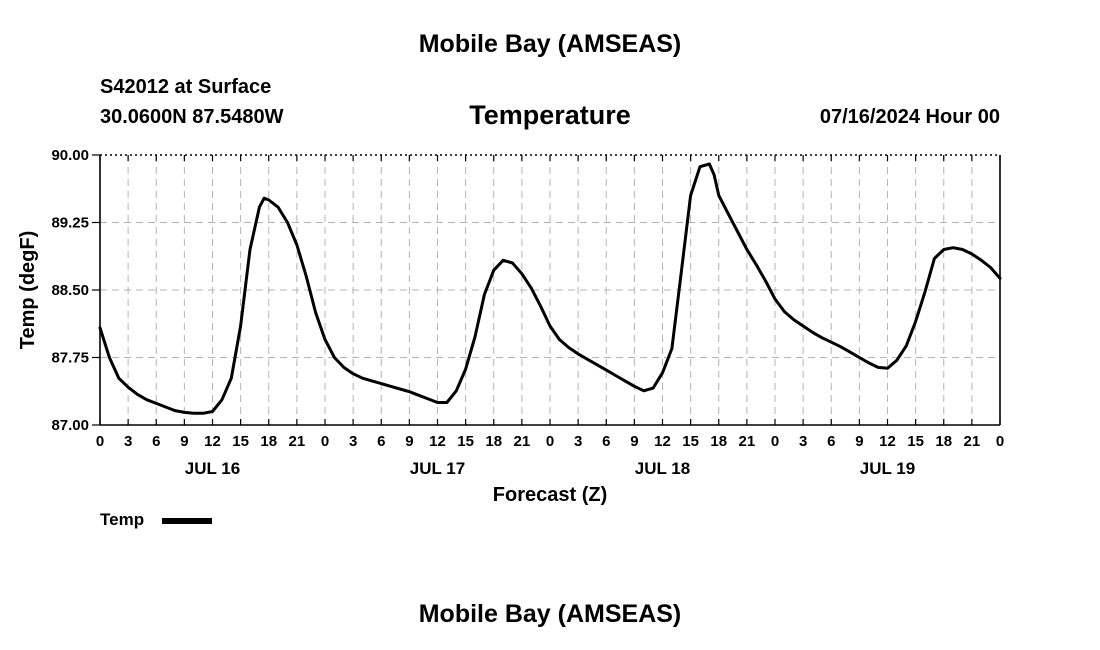 The height and width of the screenshot is (650, 1100). What do you see at coordinates (28, 290) in the screenshot?
I see `y-axis-title: Temp (degF)` at bounding box center [28, 290].